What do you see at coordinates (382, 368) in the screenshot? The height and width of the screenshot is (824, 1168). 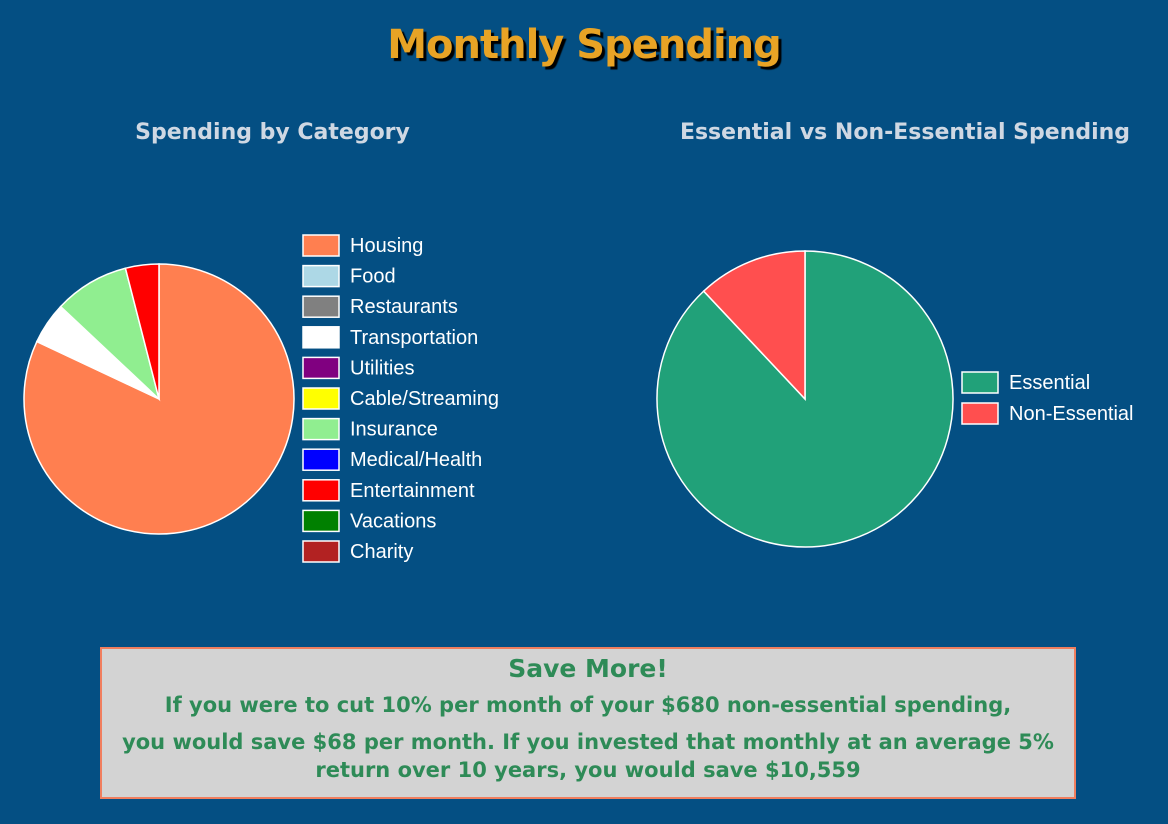 I see `legend-label-utilities: Utilities` at bounding box center [382, 368].